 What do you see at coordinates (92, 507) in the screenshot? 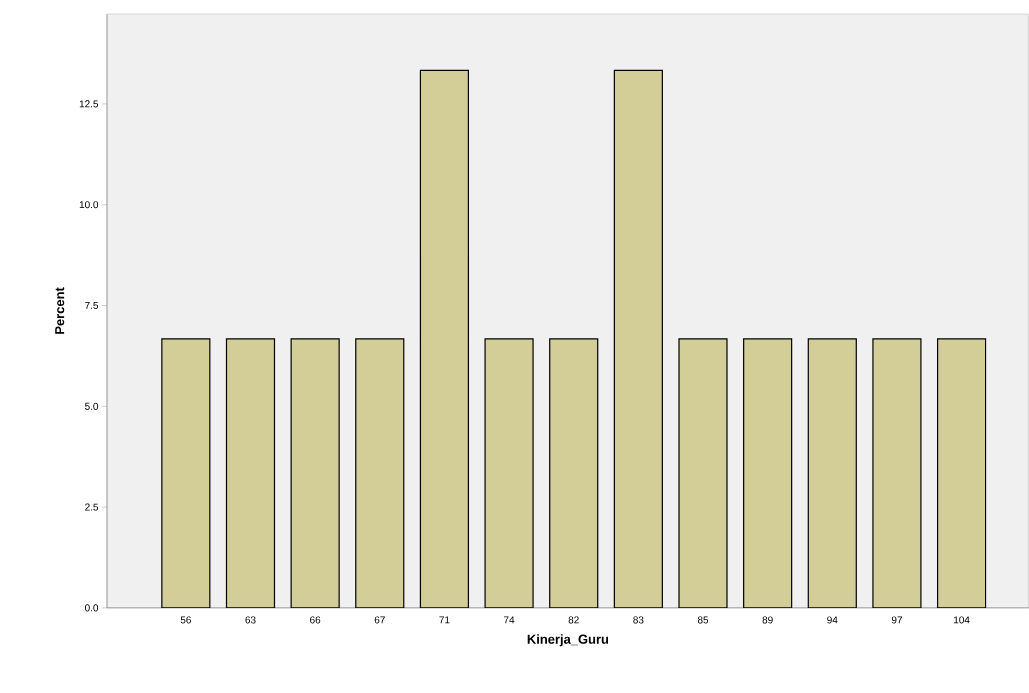
I see `y-tick-label: 2.5` at bounding box center [92, 507].